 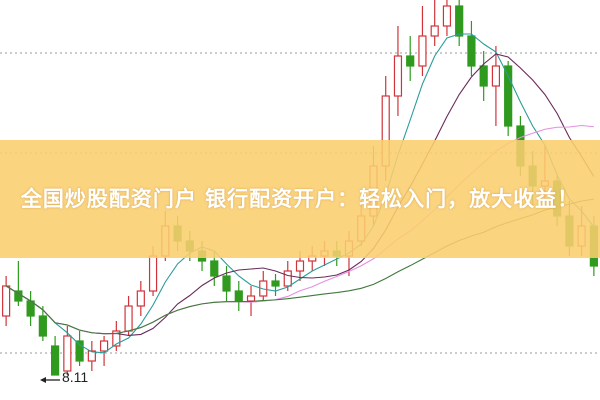 I want to click on low-arrow, so click(x=50, y=380).